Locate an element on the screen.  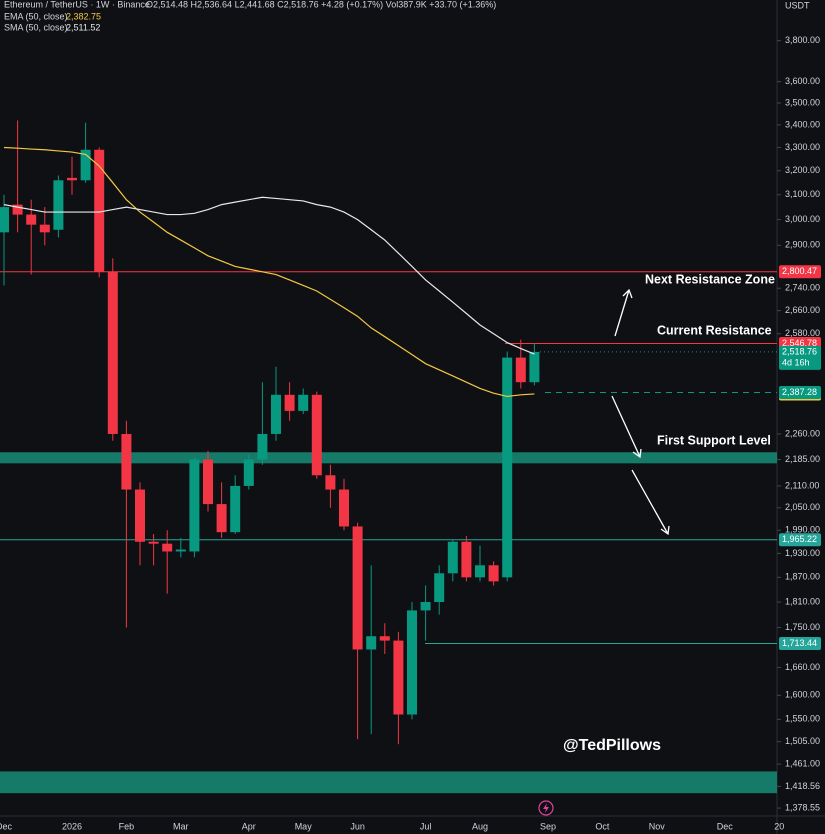
icon-ring is located at coordinates (546, 808).